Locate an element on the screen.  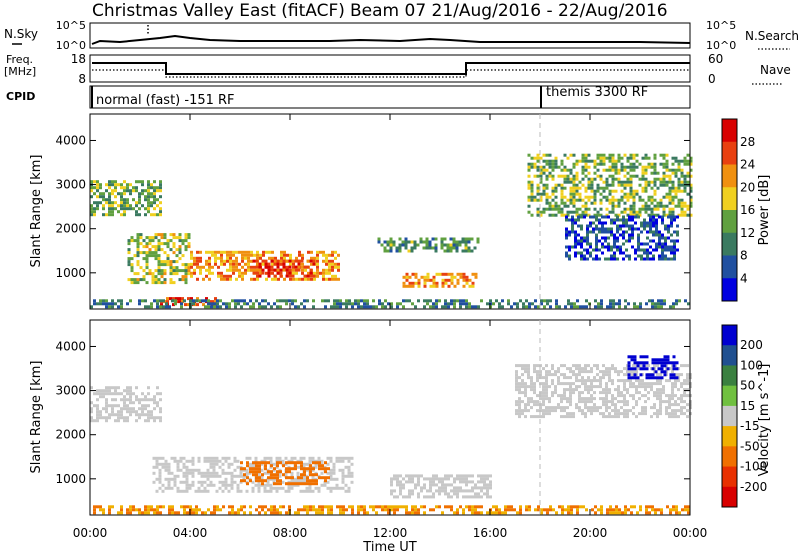
nsky-panel: N.Sky 10^5 10^0 10^5 10^0 N.Search is located at coordinates (401, 35).